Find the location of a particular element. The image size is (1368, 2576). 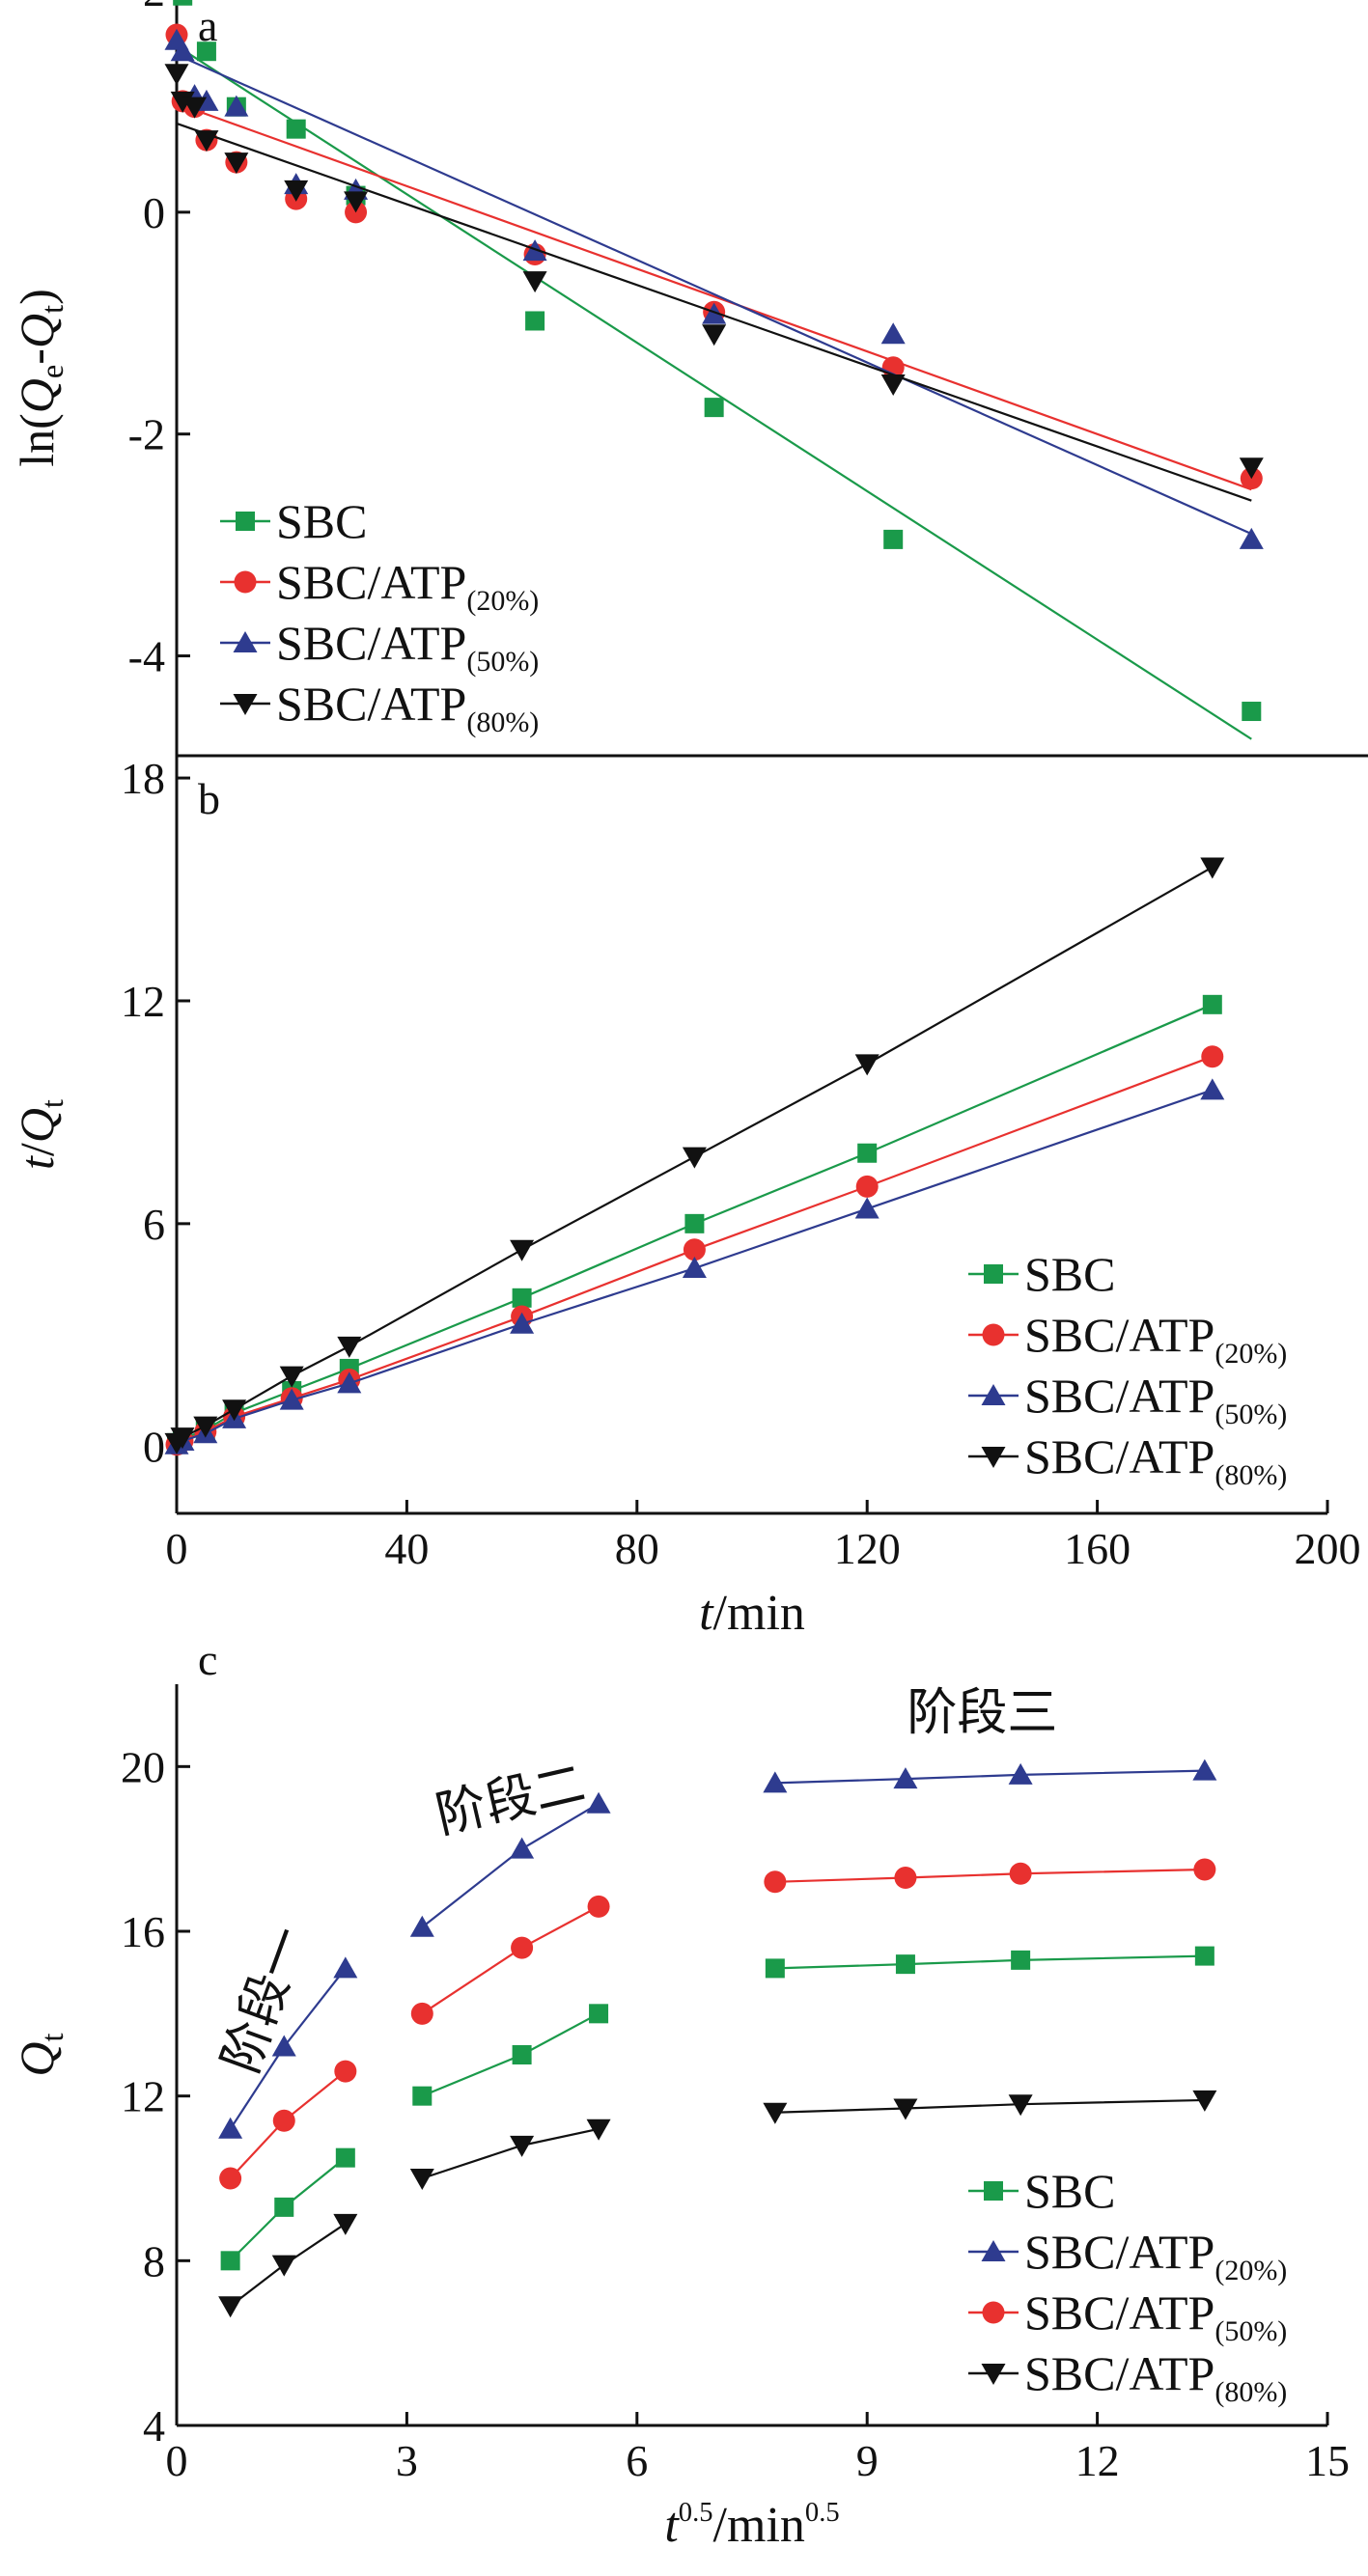

stage-label: 阶段三 is located at coordinates (982, 1713).